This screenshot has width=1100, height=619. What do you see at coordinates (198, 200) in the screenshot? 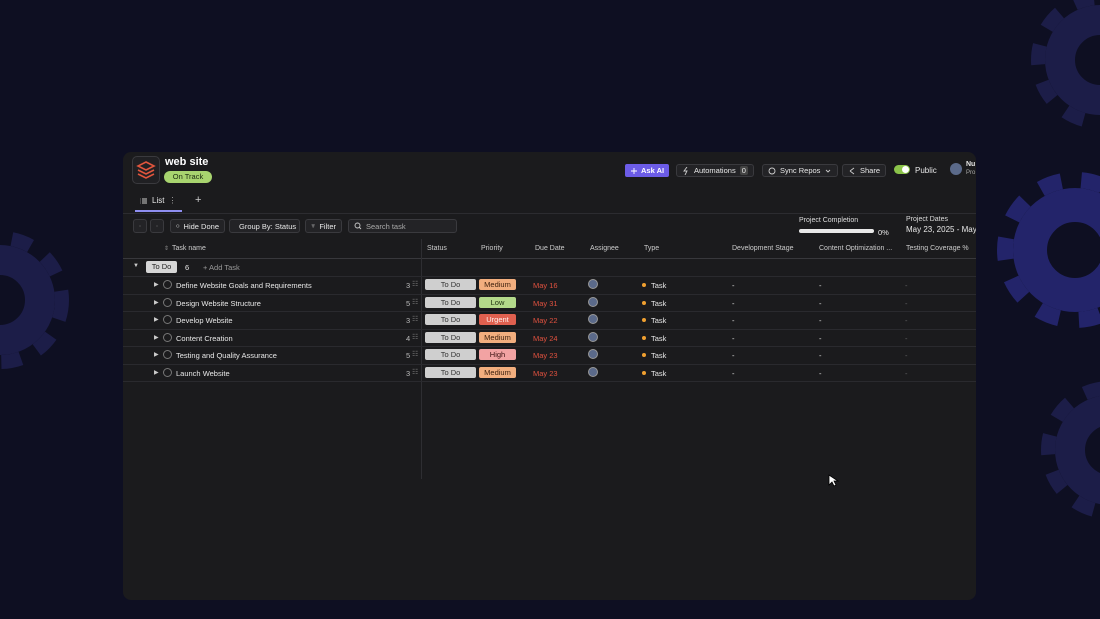
I see `add-tab-button: +` at bounding box center [198, 200].